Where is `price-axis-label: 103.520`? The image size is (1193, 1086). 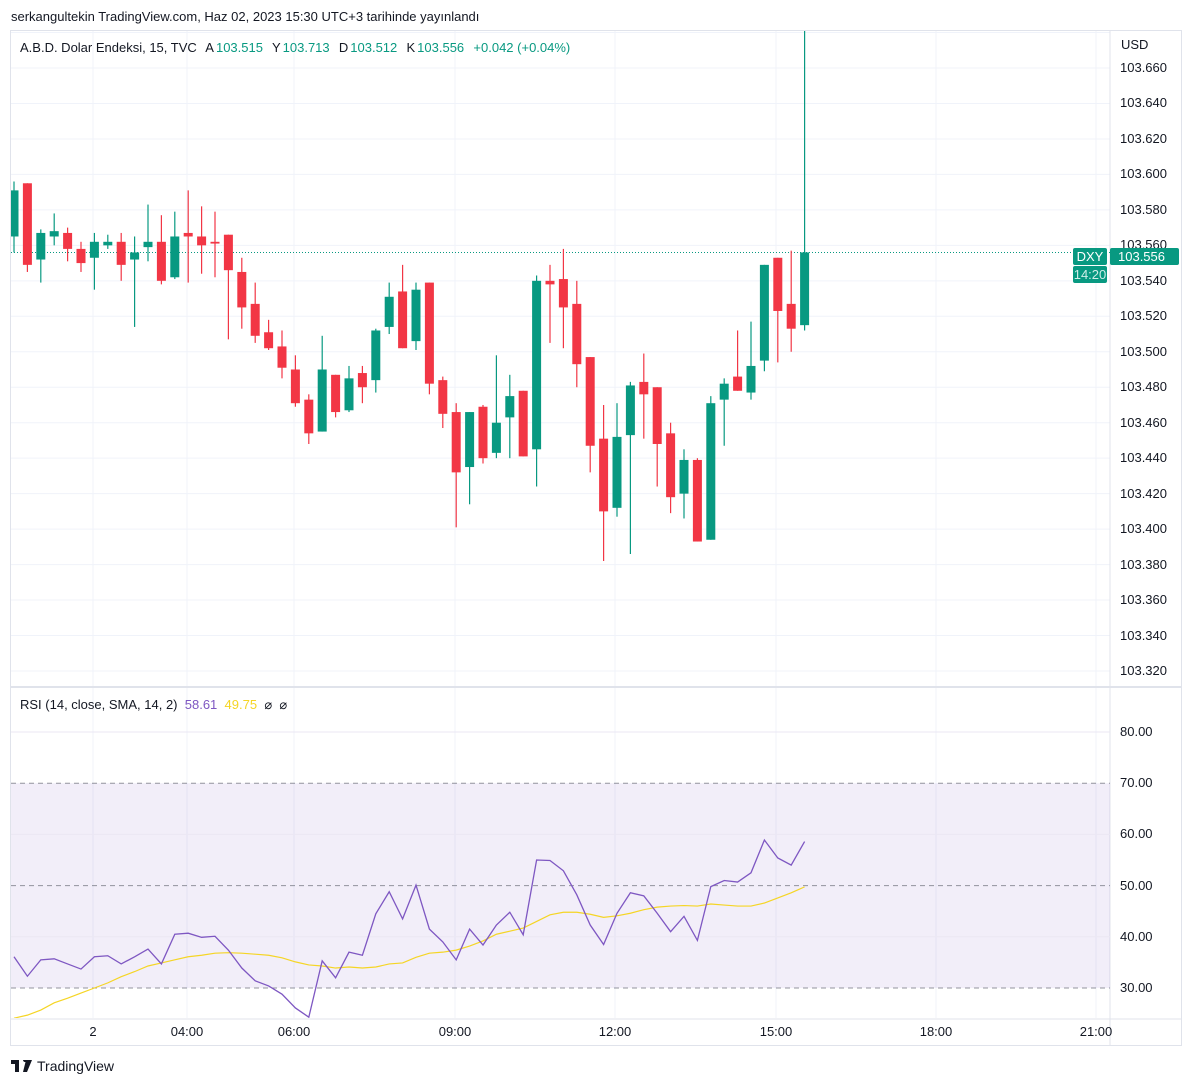
price-axis-label: 103.520 is located at coordinates (1143, 316).